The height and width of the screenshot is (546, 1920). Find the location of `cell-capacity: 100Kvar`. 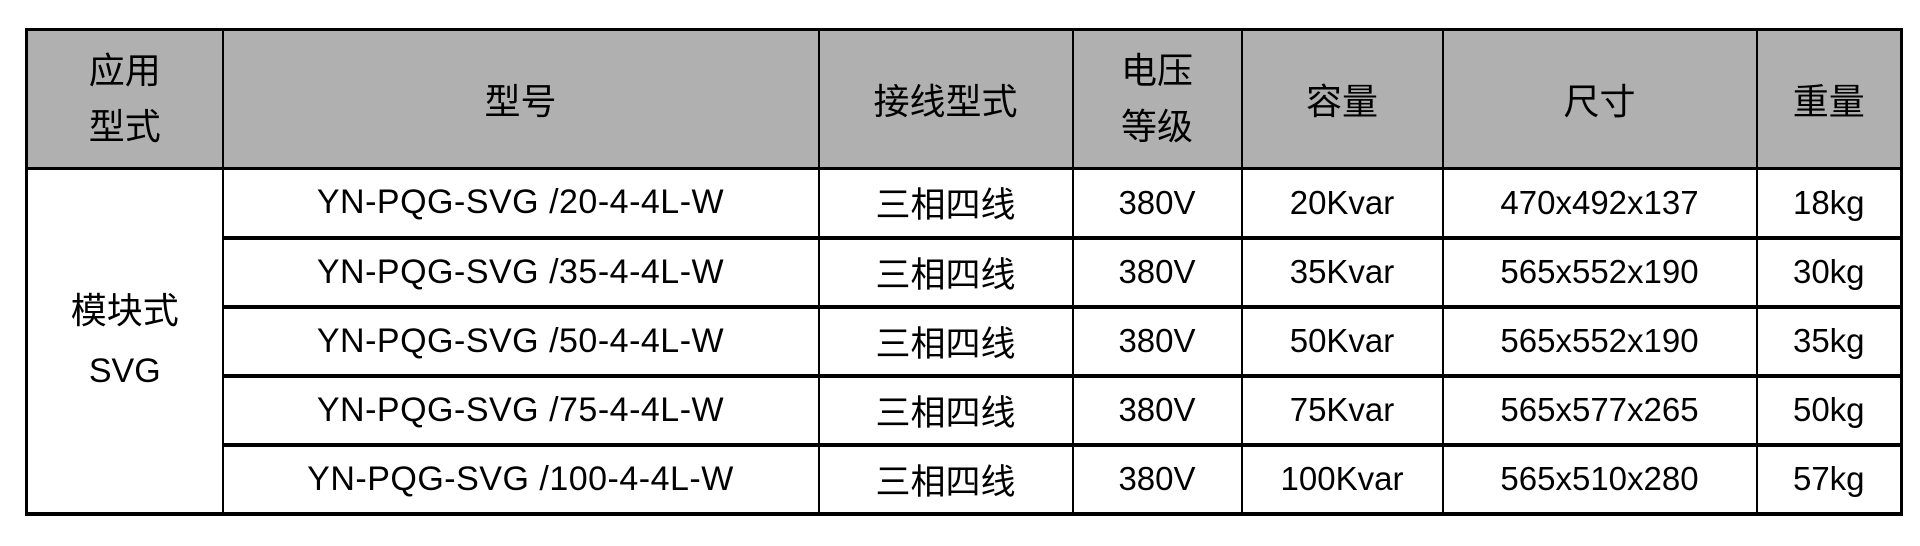

cell-capacity: 100Kvar is located at coordinates (1342, 479).